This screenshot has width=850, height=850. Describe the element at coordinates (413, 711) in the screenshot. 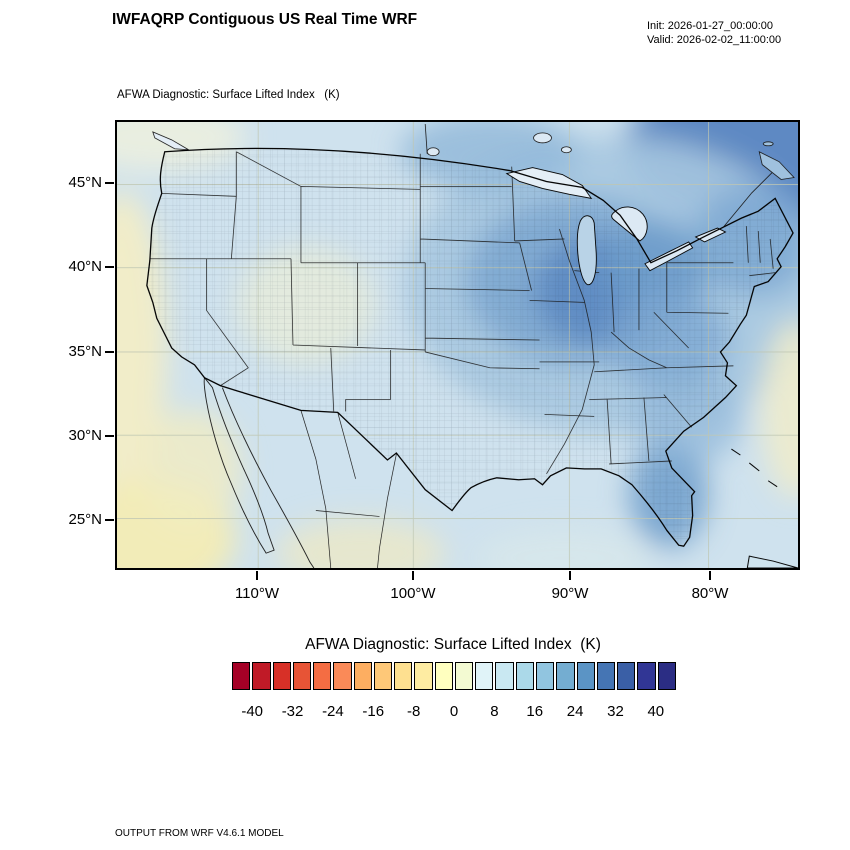

I see `colorbar-tick-label: -8` at that location.